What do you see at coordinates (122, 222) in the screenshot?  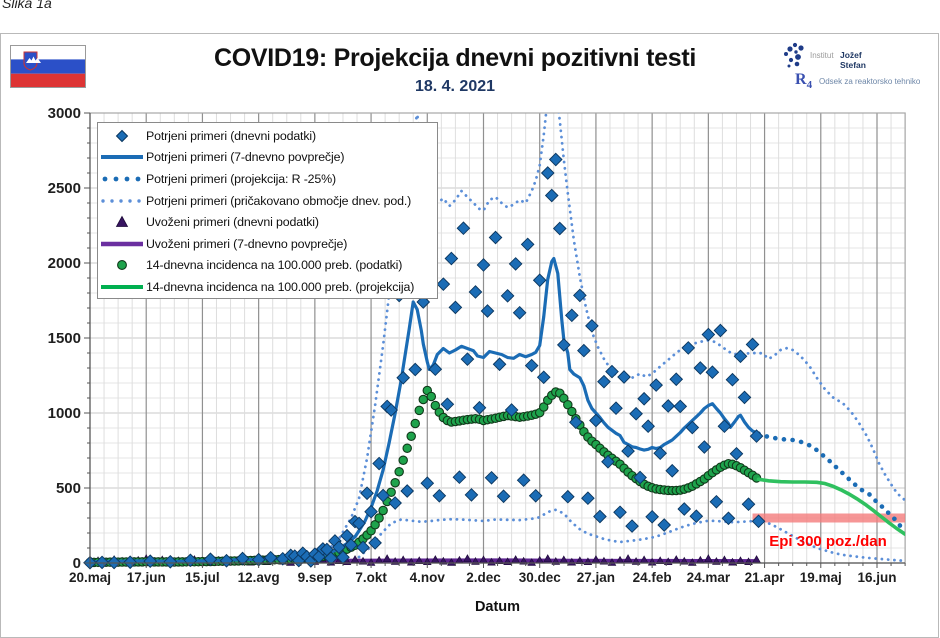 I see `legend-symbol-triangle-icon` at bounding box center [122, 222].